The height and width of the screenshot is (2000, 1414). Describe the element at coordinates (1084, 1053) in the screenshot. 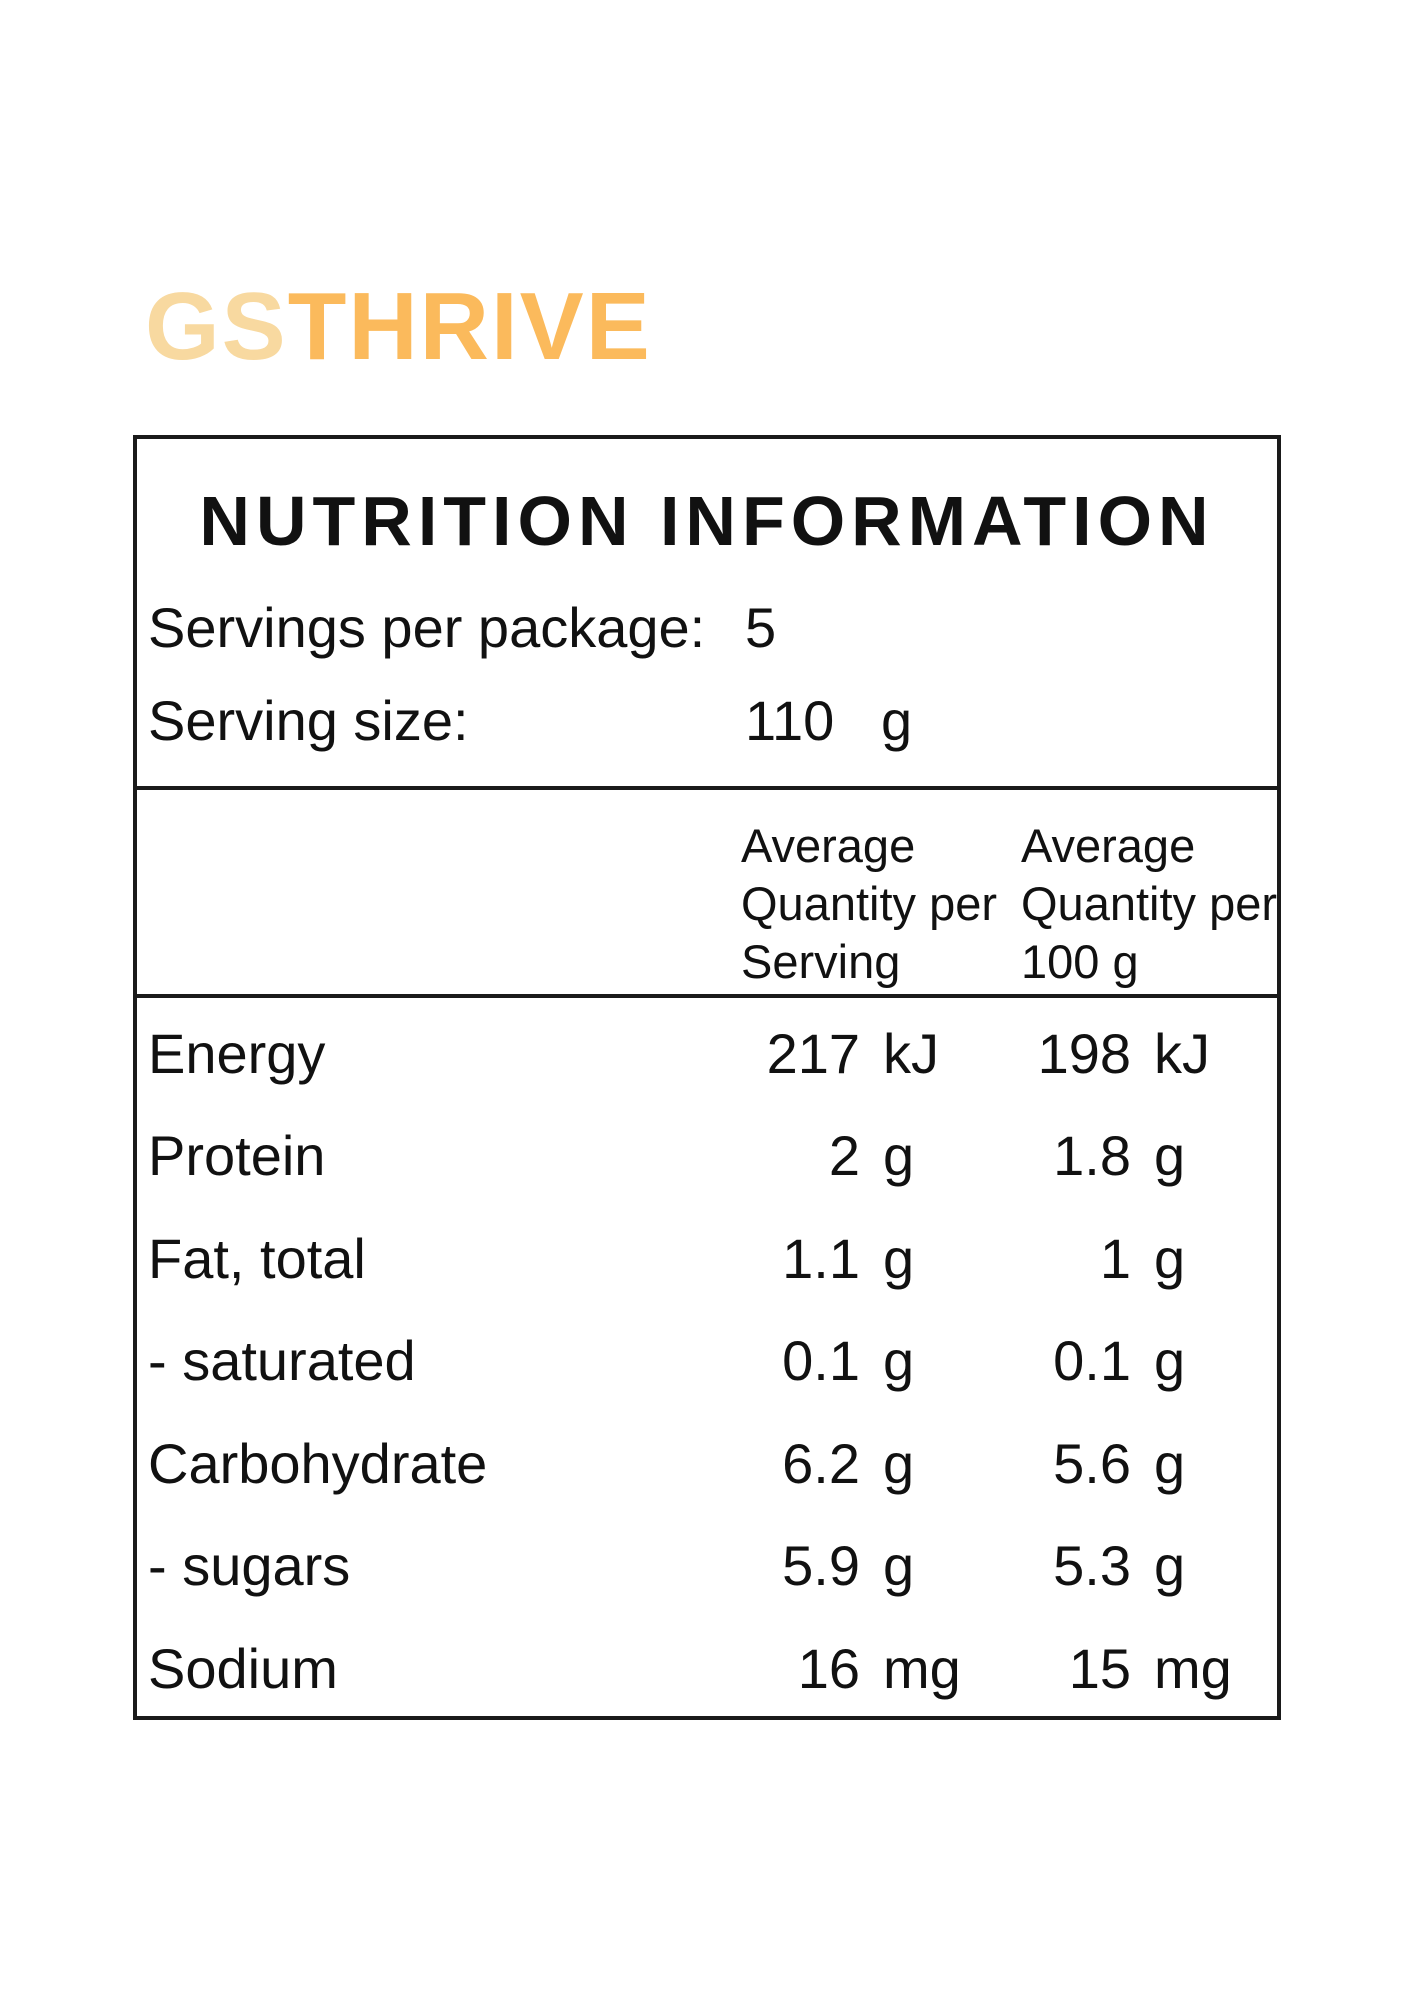

I see `per-100g-value: 198` at that location.